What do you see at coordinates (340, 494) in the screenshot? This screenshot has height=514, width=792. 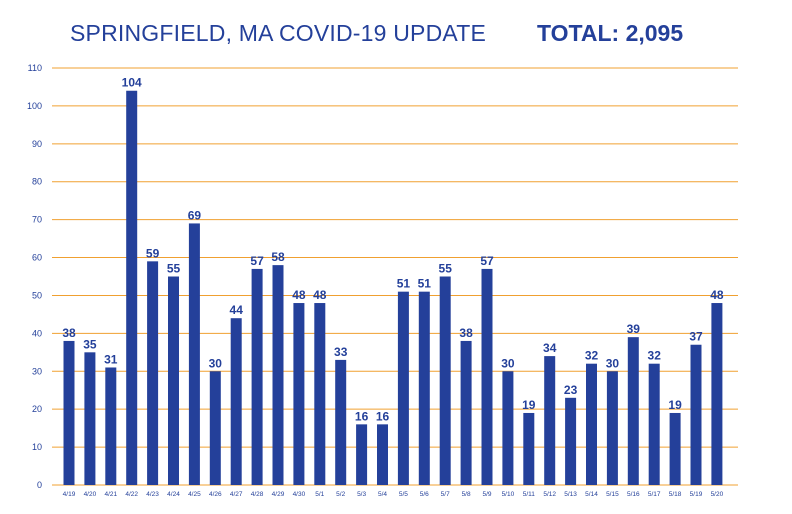 I see `x-tick-label: 5/2` at bounding box center [340, 494].